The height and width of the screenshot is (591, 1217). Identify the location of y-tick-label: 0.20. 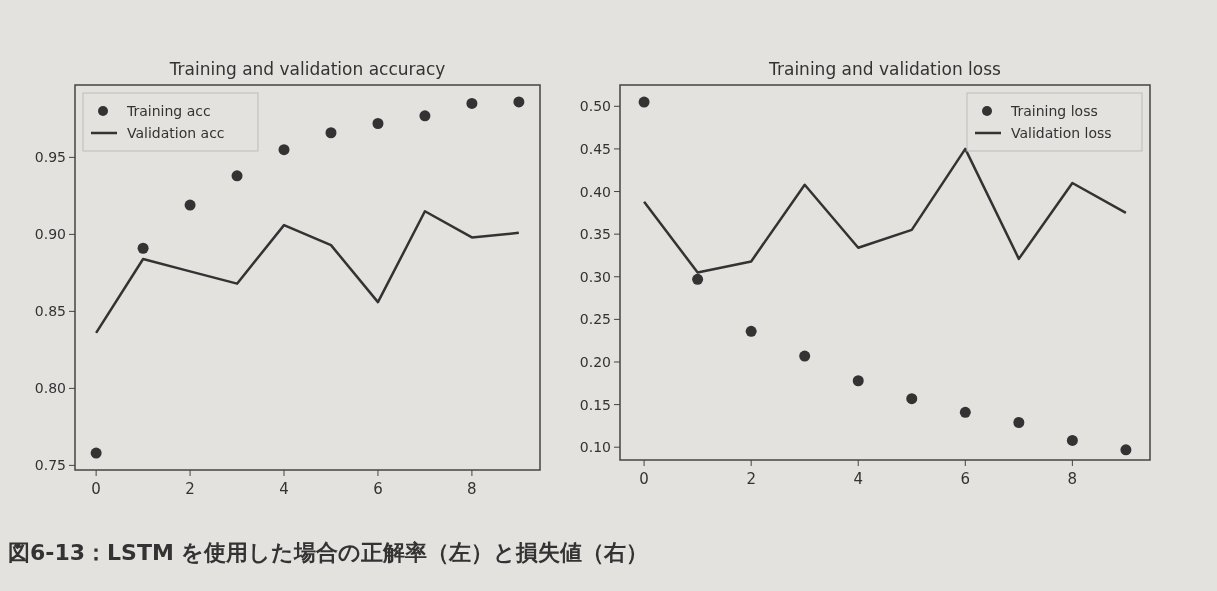
(595, 361).